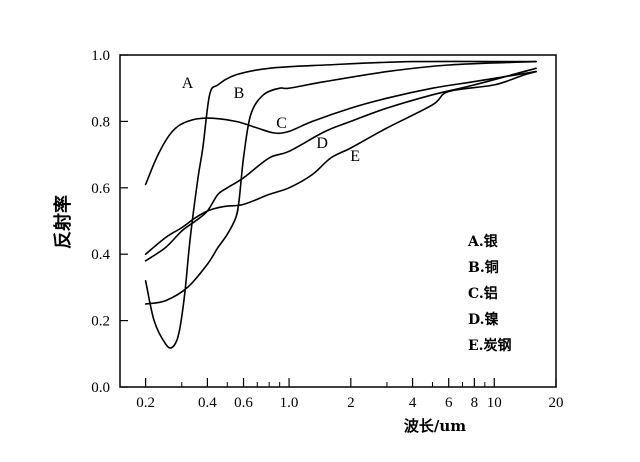 This screenshot has width=640, height=462. I want to click on y-tick-label: 0.4, so click(100, 255).